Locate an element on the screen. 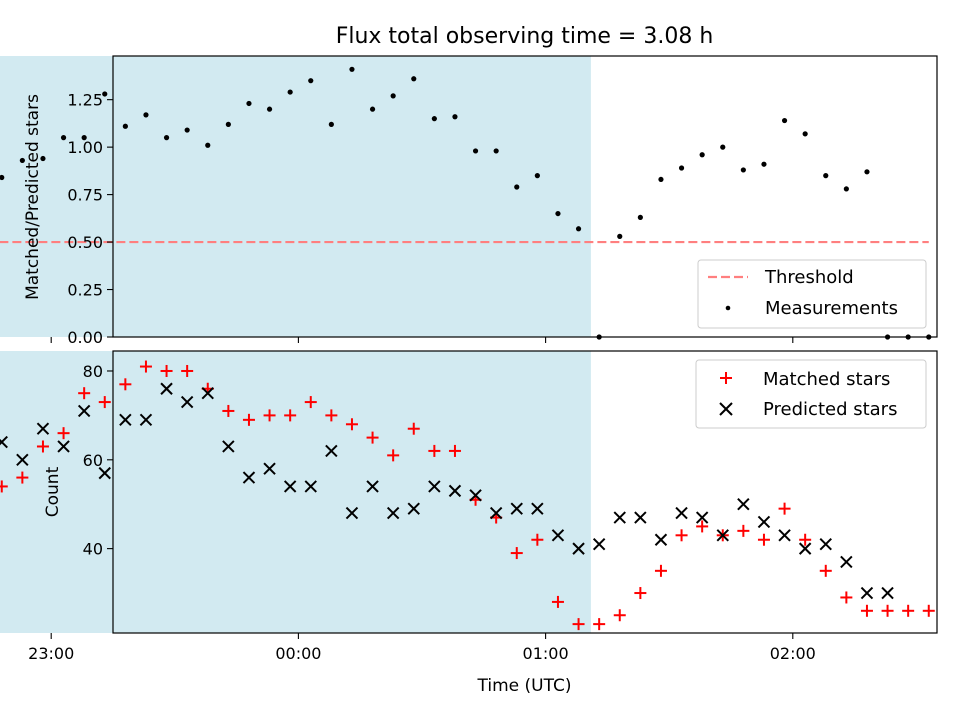  count-y-axis-label: Count is located at coordinates (53, 491).